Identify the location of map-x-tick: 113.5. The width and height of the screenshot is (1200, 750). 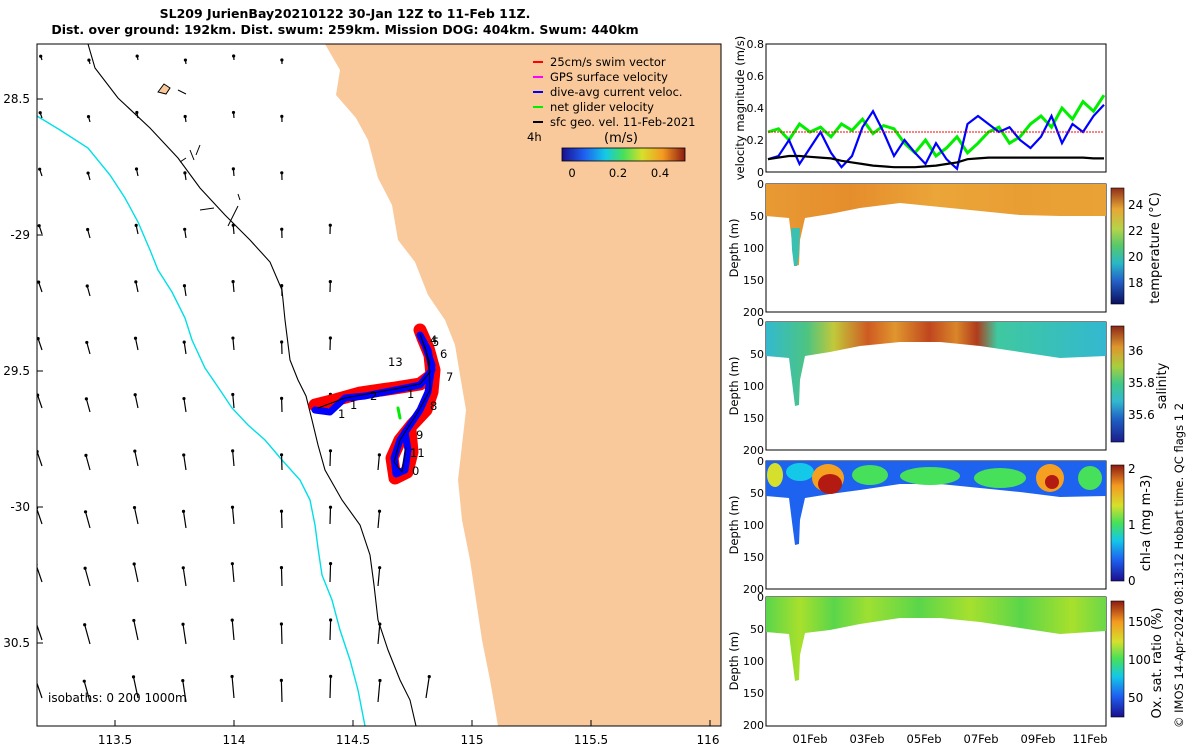
(115, 740).